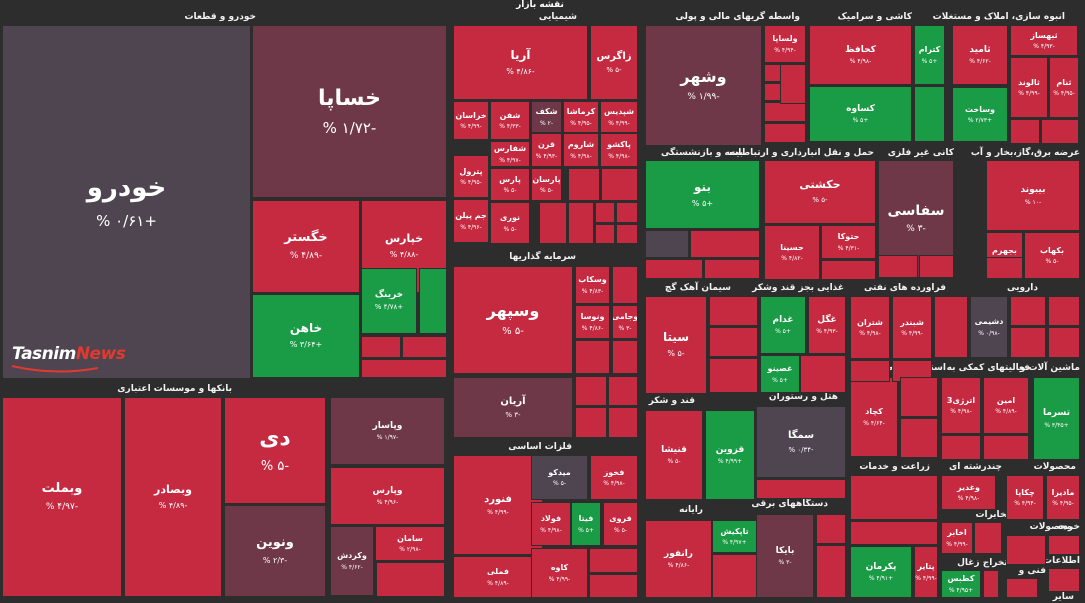 The height and width of the screenshot is (603, 1085). Describe the element at coordinates (1056, 418) in the screenshot. I see `stock-tile: تسرما % ۳/۴۵+` at that location.